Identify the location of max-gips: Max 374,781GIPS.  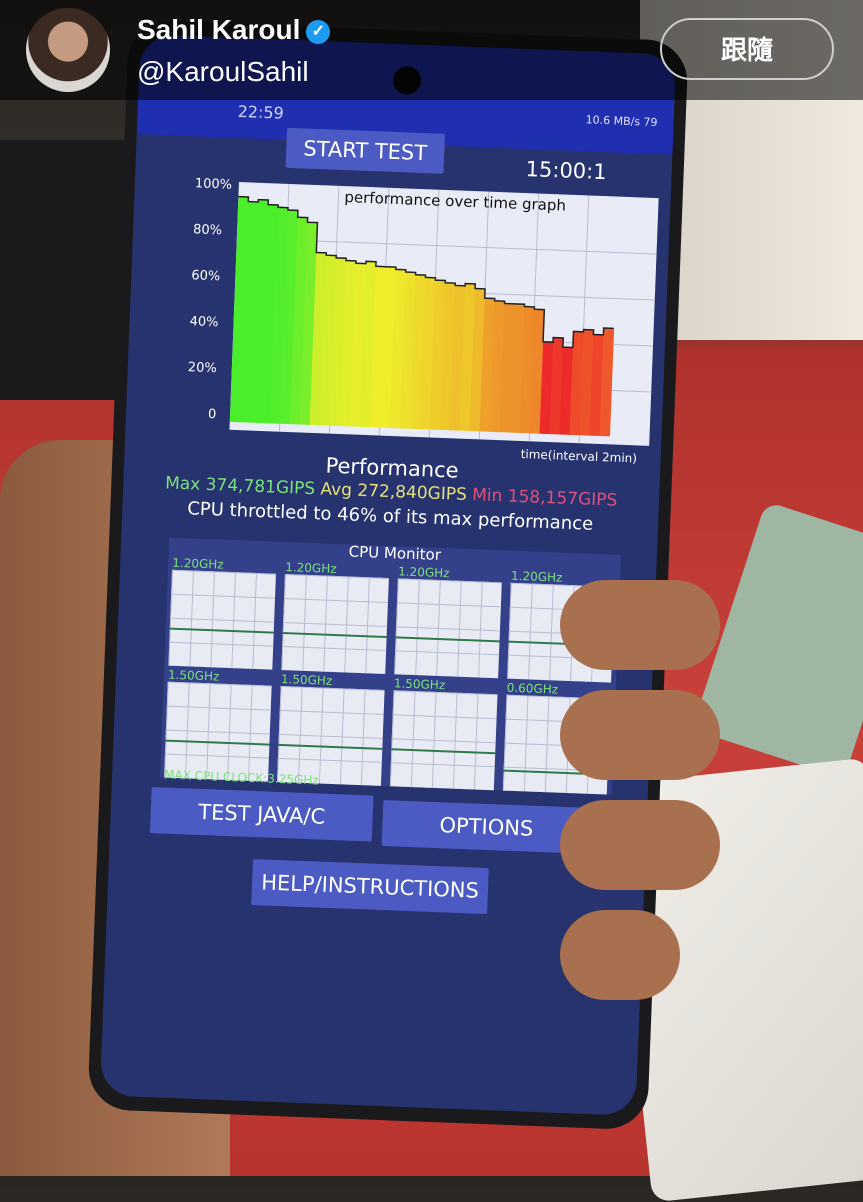
(240, 486).